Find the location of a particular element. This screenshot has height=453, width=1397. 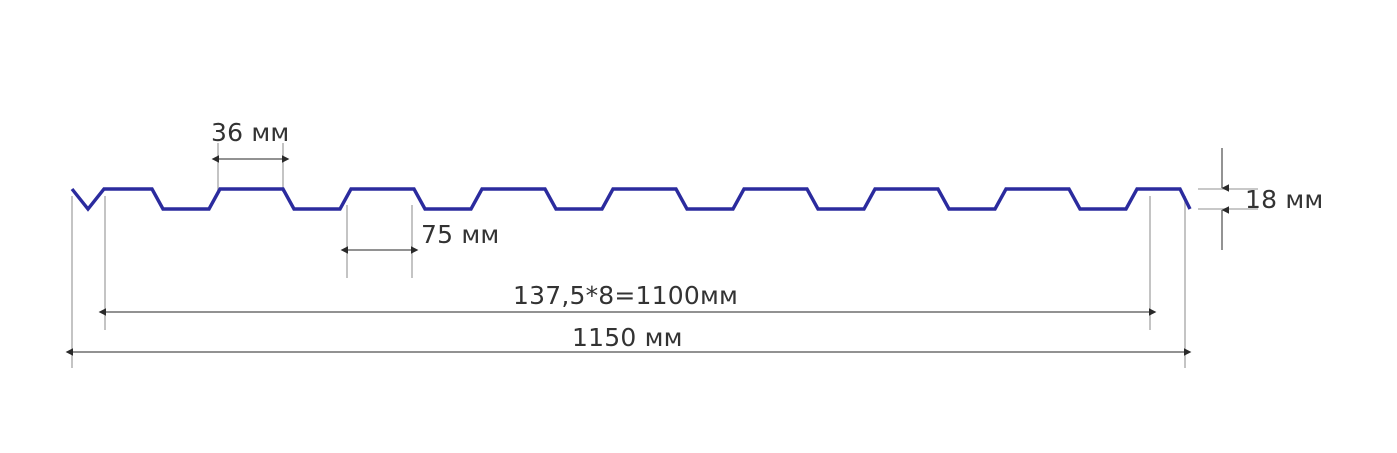

dimension-label-span-total: 137,5*8=1100мм is located at coordinates (626, 295).